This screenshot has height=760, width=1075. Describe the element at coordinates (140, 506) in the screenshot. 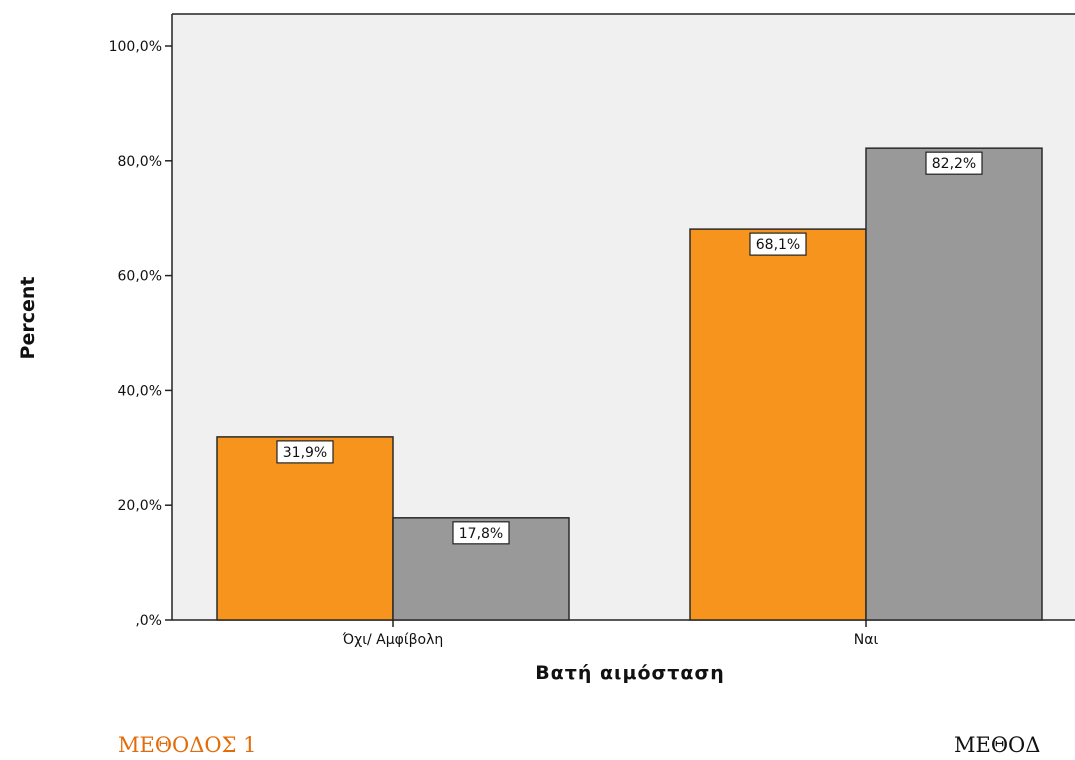

I see `y-tick-label: 20,0%` at that location.